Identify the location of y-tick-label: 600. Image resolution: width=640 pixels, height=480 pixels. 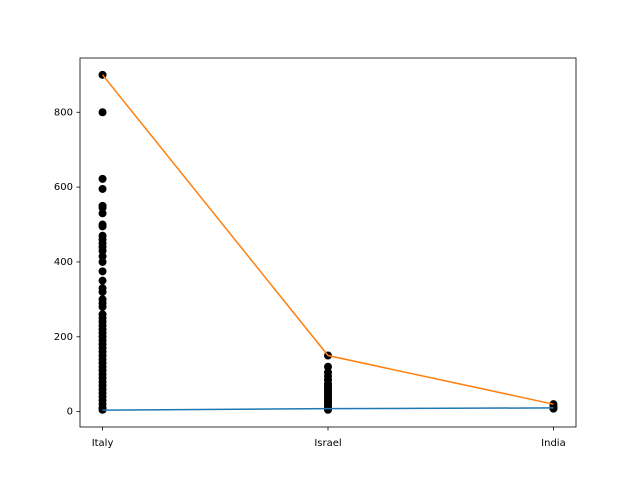
(63, 187).